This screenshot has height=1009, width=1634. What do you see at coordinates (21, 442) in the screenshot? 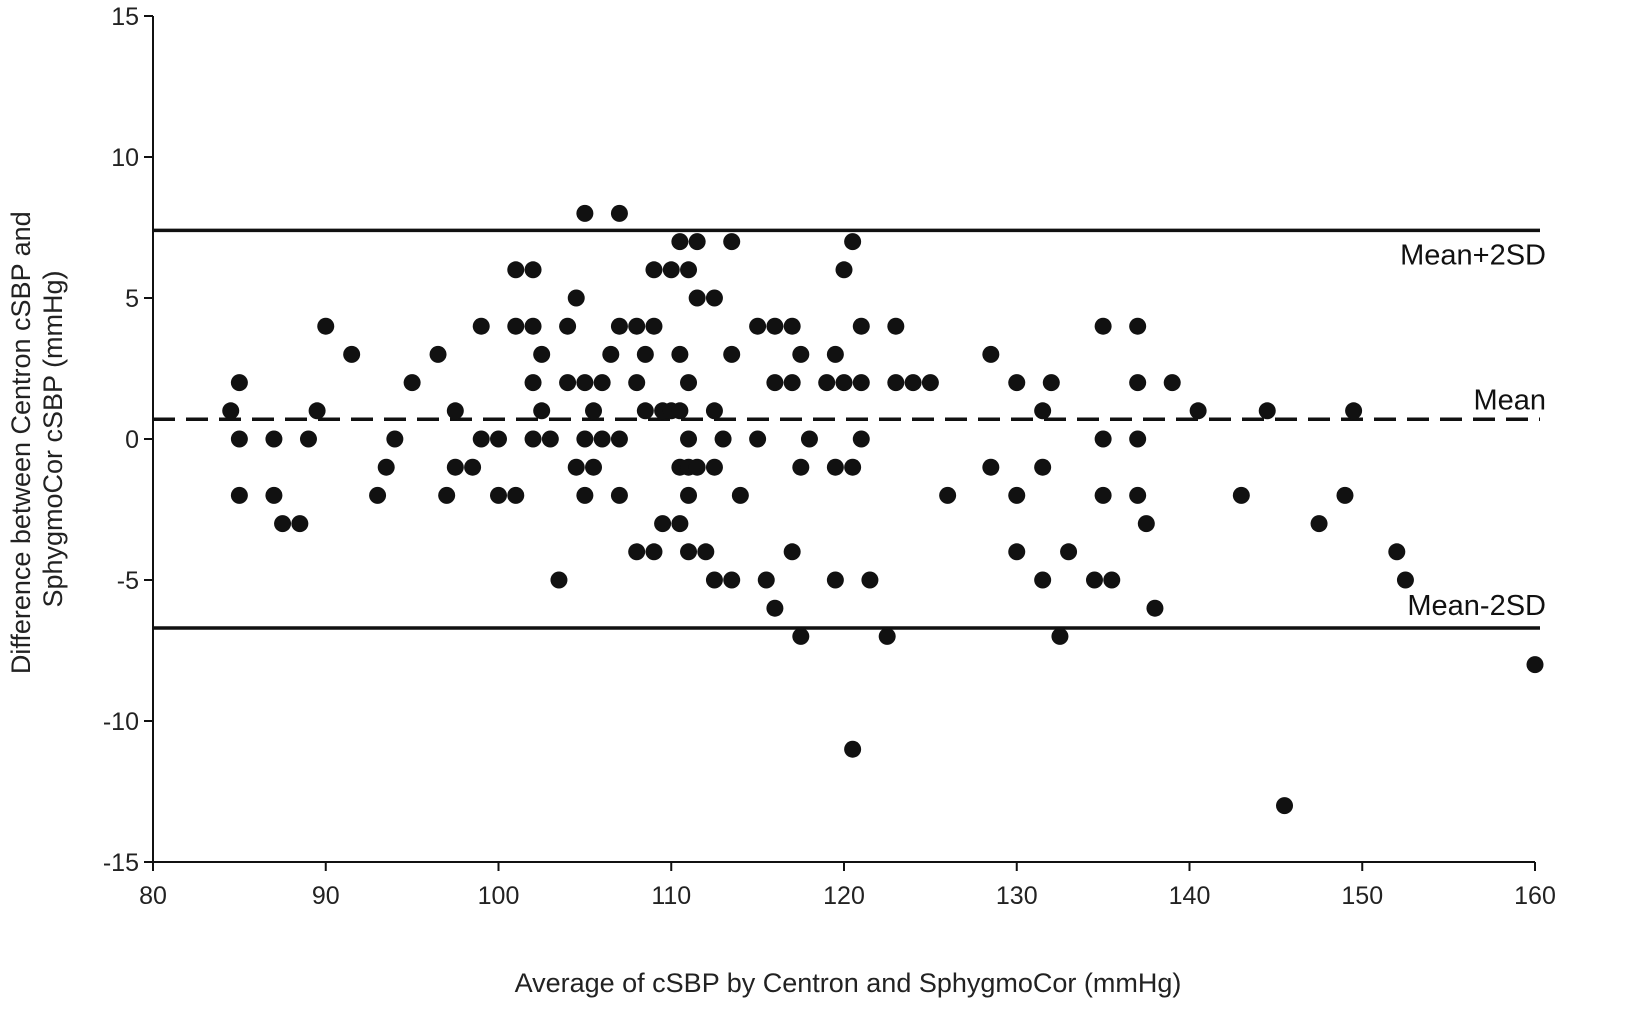
I see `y-axis-title-line-1: Difference between Centron cSBP and` at bounding box center [21, 442].